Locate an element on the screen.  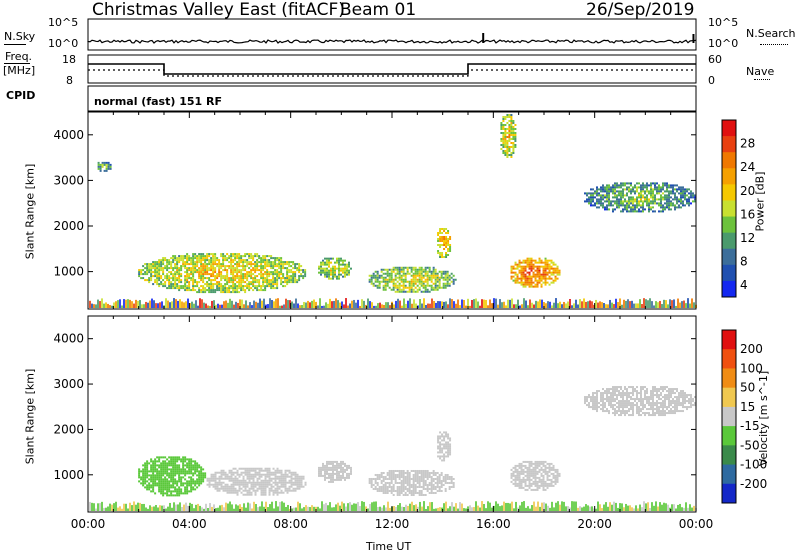
freq-tick-top: 18 is located at coordinates (69, 59).